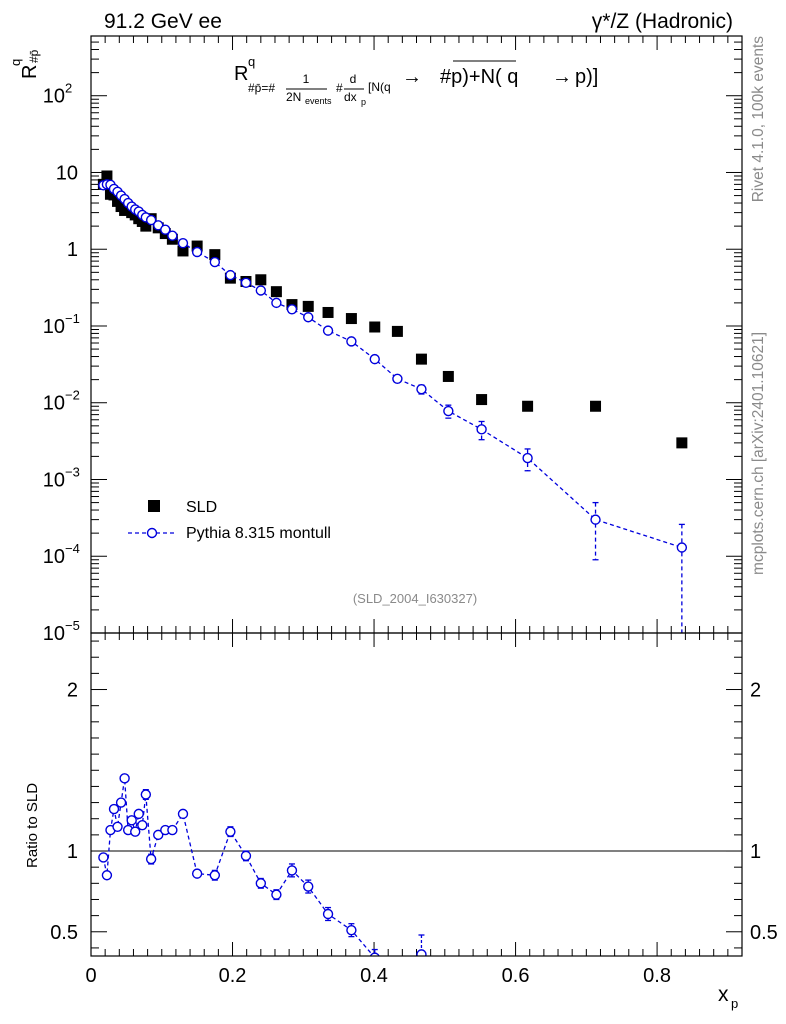  What do you see at coordinates (68, 88) in the screenshot?
I see `main-y-tick-label-exponent: 2` at bounding box center [68, 88].